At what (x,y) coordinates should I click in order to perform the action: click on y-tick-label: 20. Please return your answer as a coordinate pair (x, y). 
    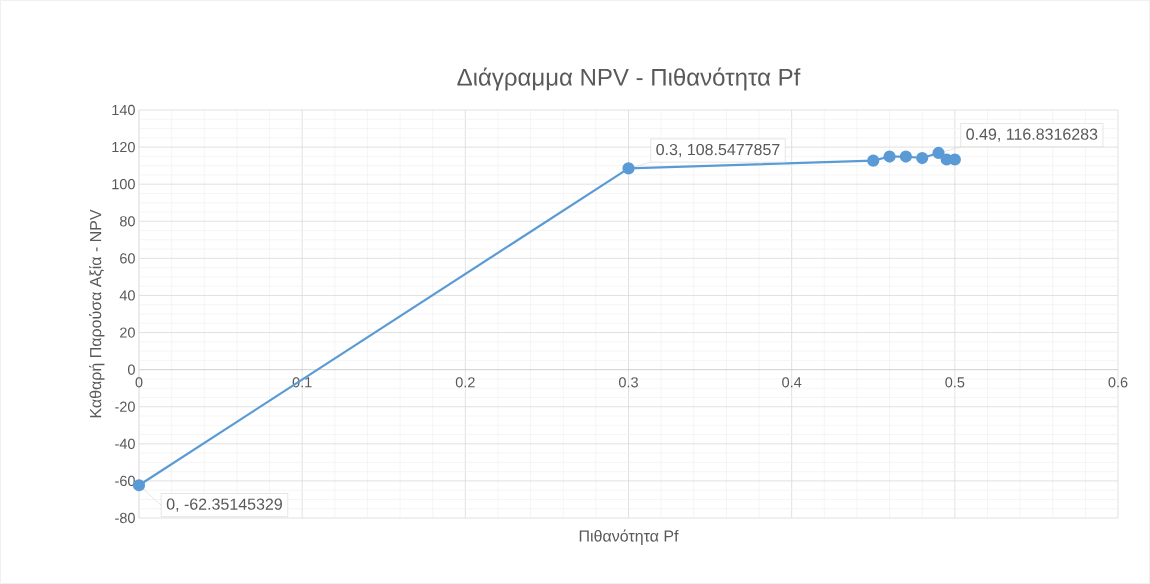
    Looking at the image, I should click on (127, 332).